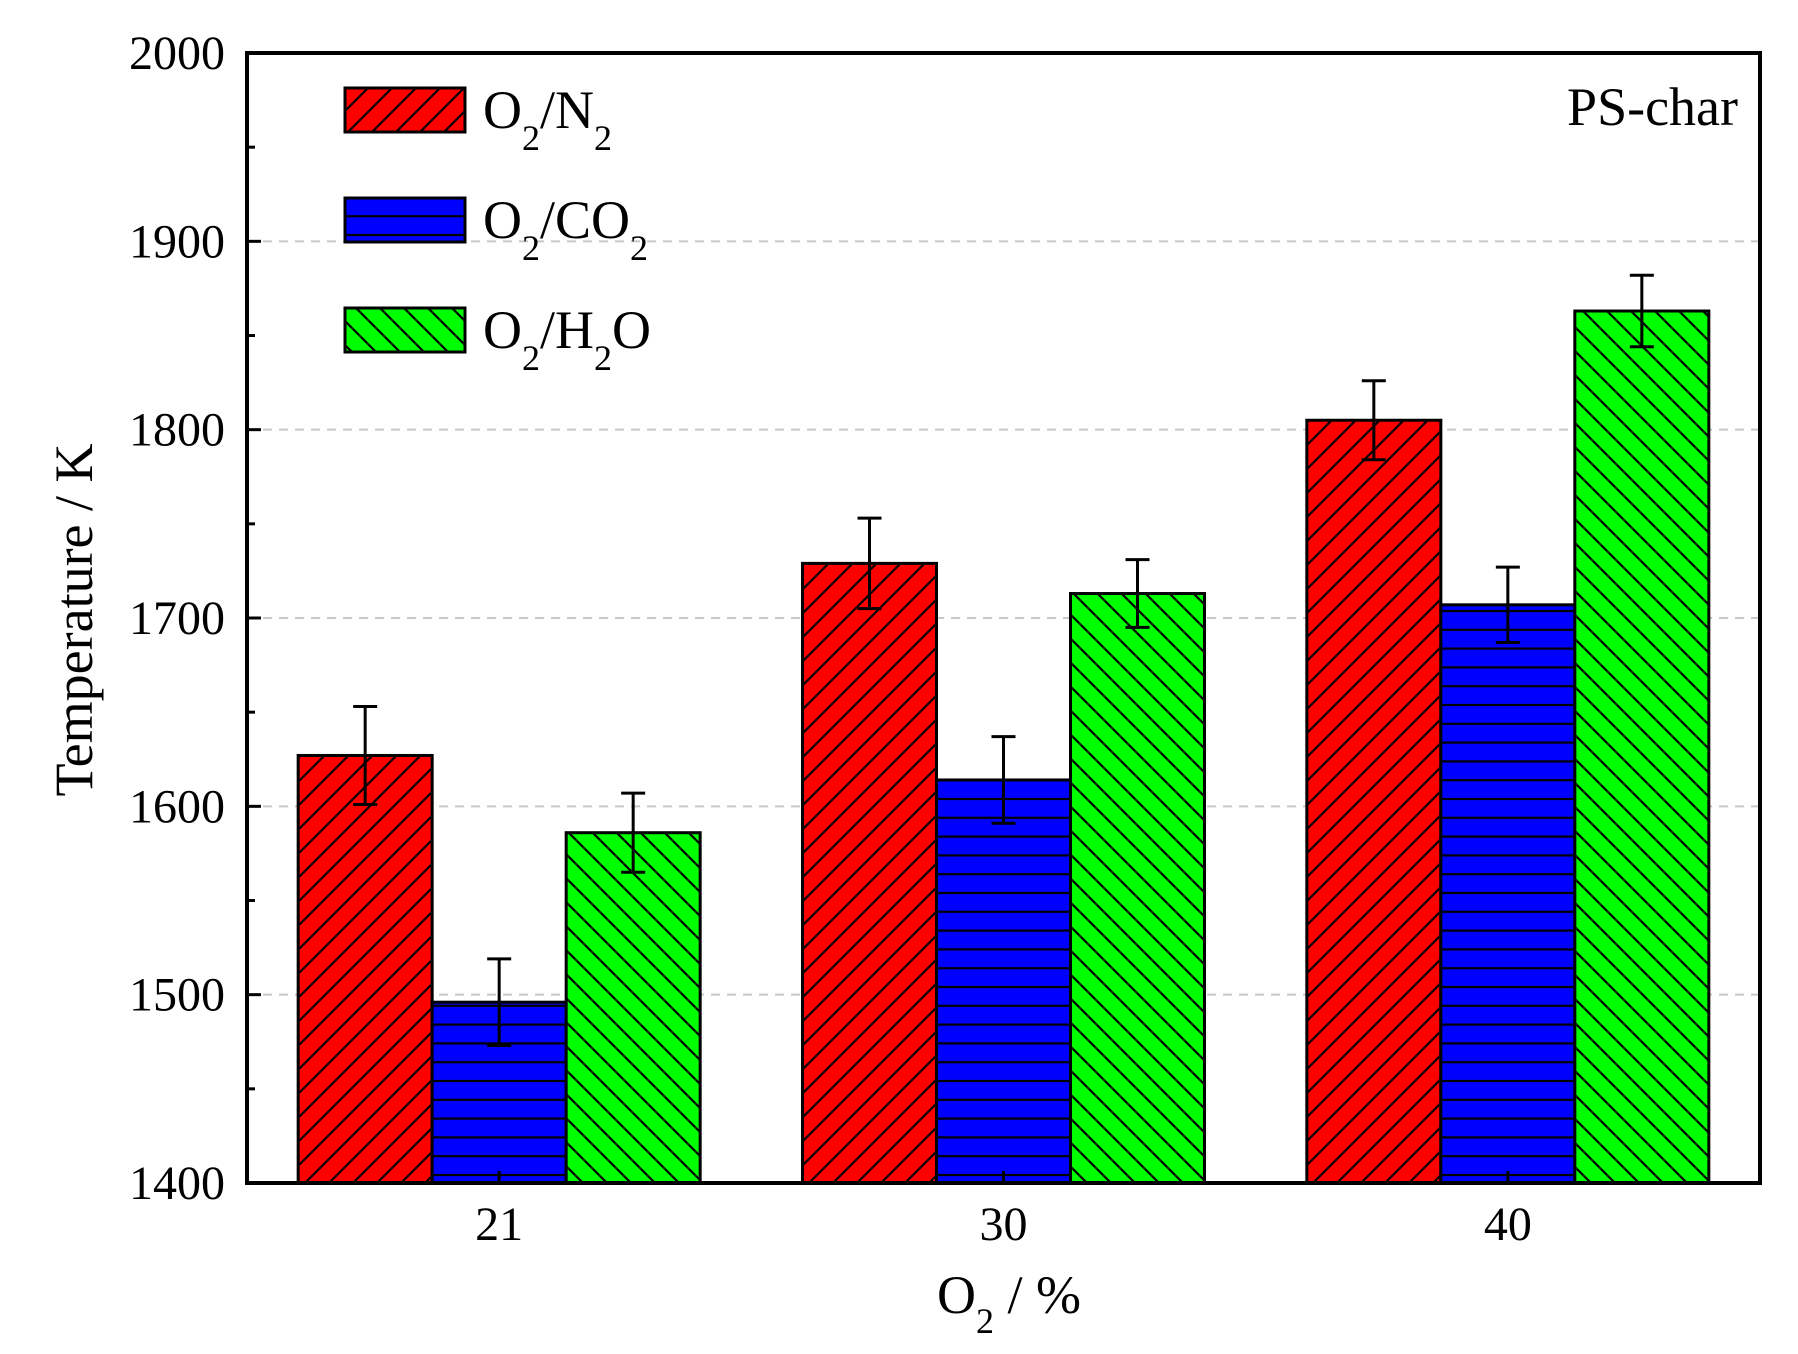 The width and height of the screenshot is (1798, 1354). Describe the element at coordinates (547, 119) in the screenshot. I see `legend-label: O2/N2` at that location.